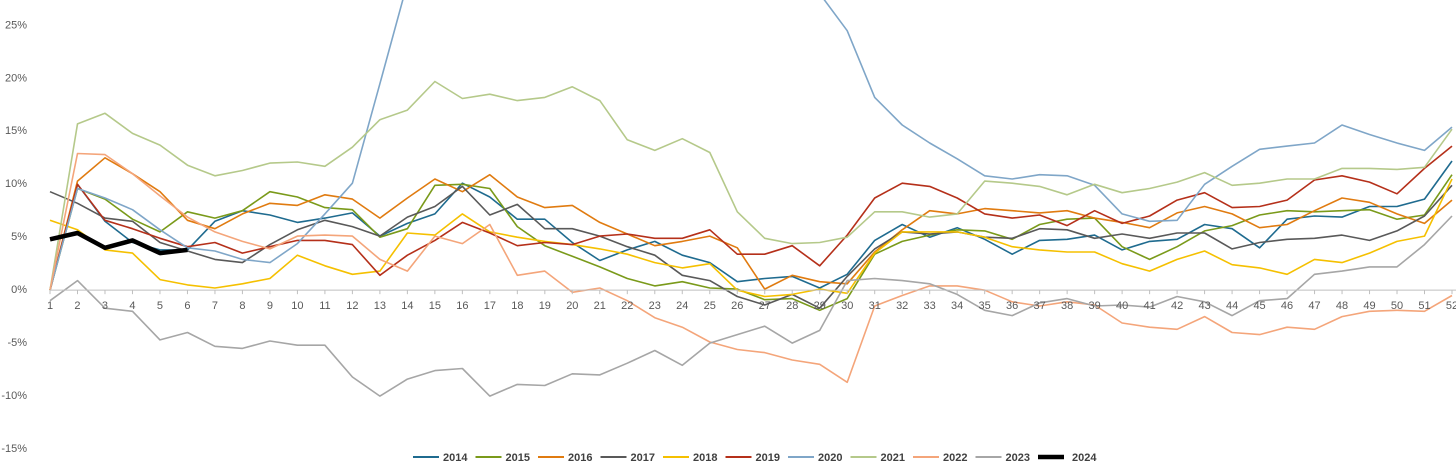  I want to click on x-tick-label: 39, so click(1095, 306).